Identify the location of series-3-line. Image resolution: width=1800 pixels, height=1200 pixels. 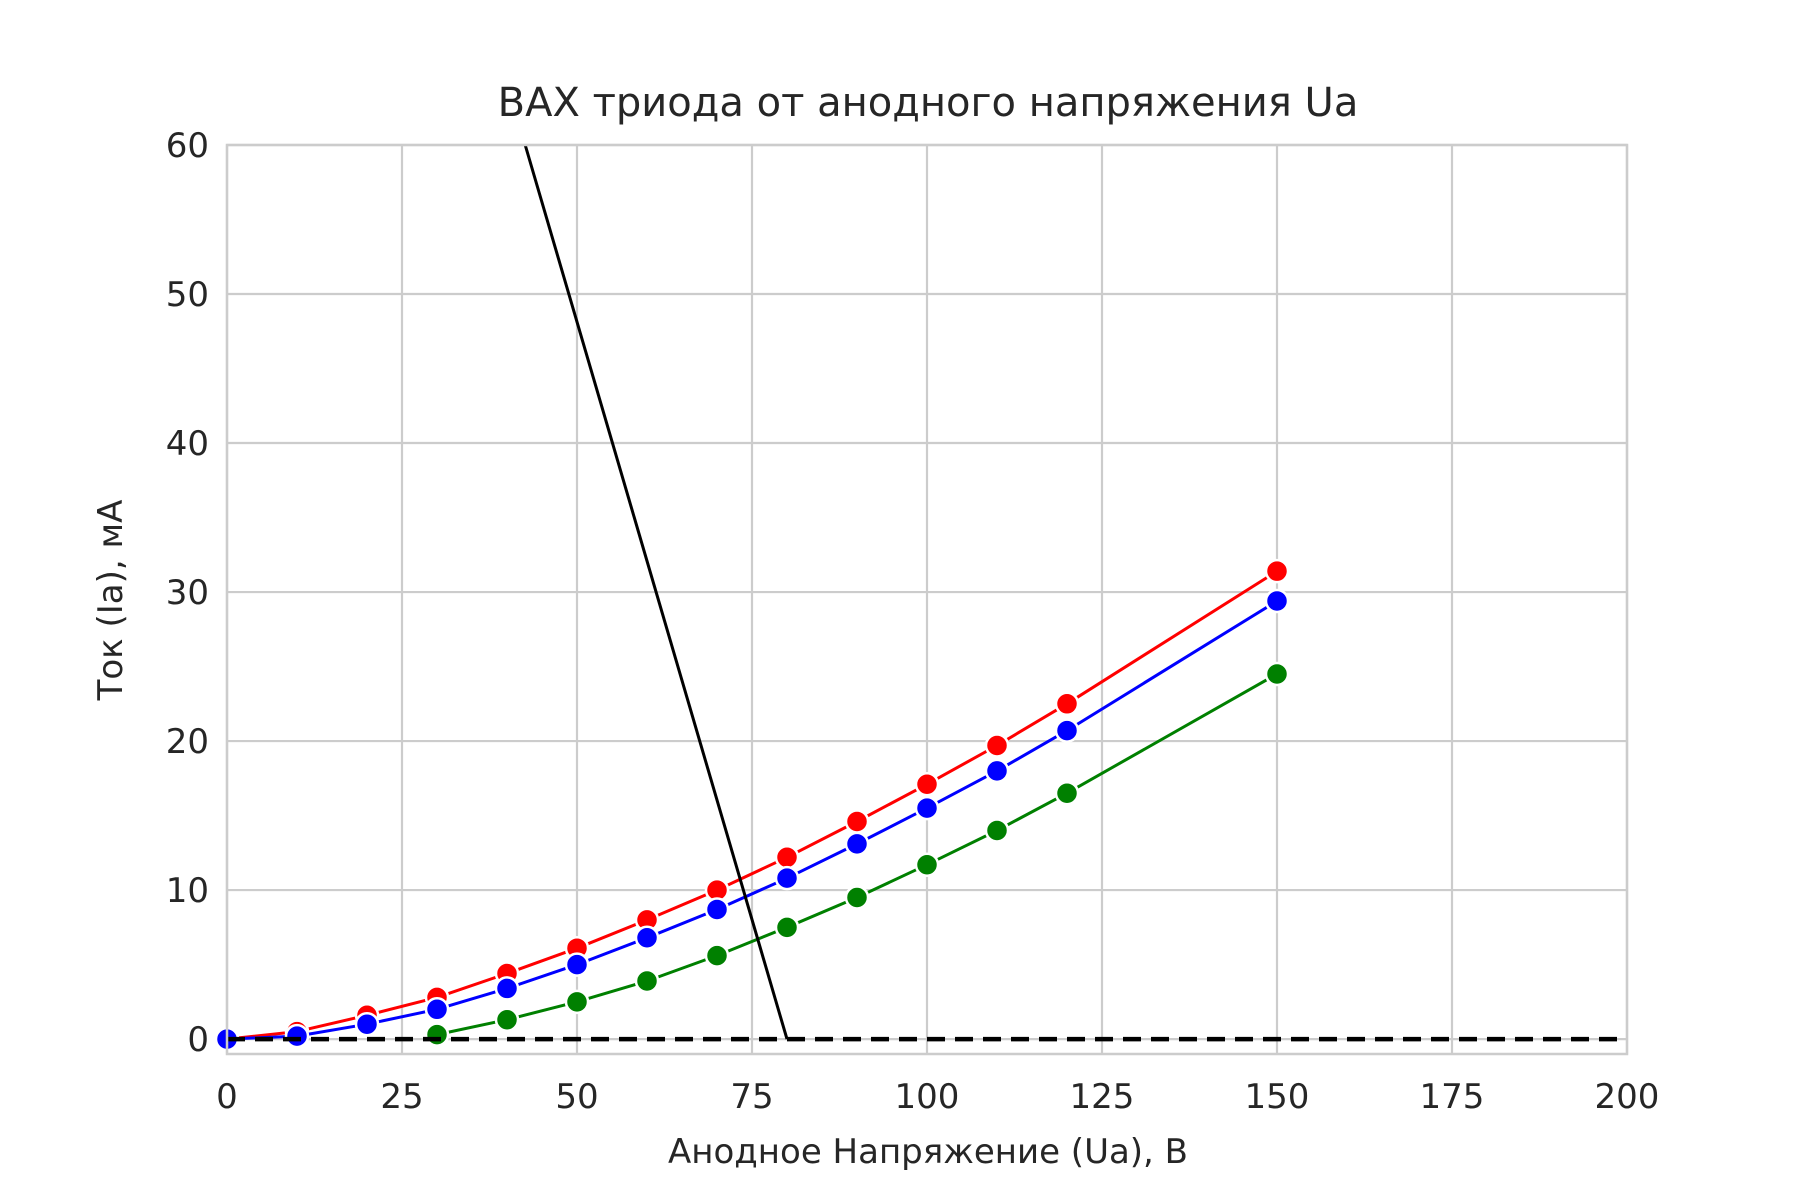
(656, 592).